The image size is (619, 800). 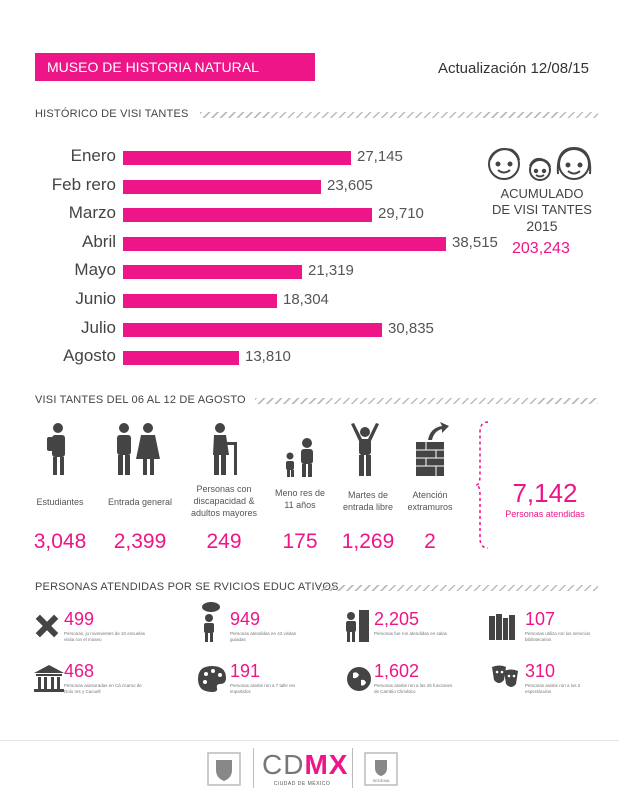 What do you see at coordinates (482, 485) in the screenshot?
I see `brace-divider` at bounding box center [482, 485].